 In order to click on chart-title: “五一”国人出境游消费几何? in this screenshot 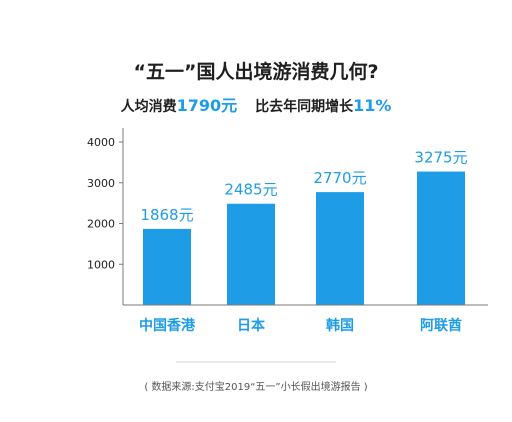, I will do `click(256, 72)`.